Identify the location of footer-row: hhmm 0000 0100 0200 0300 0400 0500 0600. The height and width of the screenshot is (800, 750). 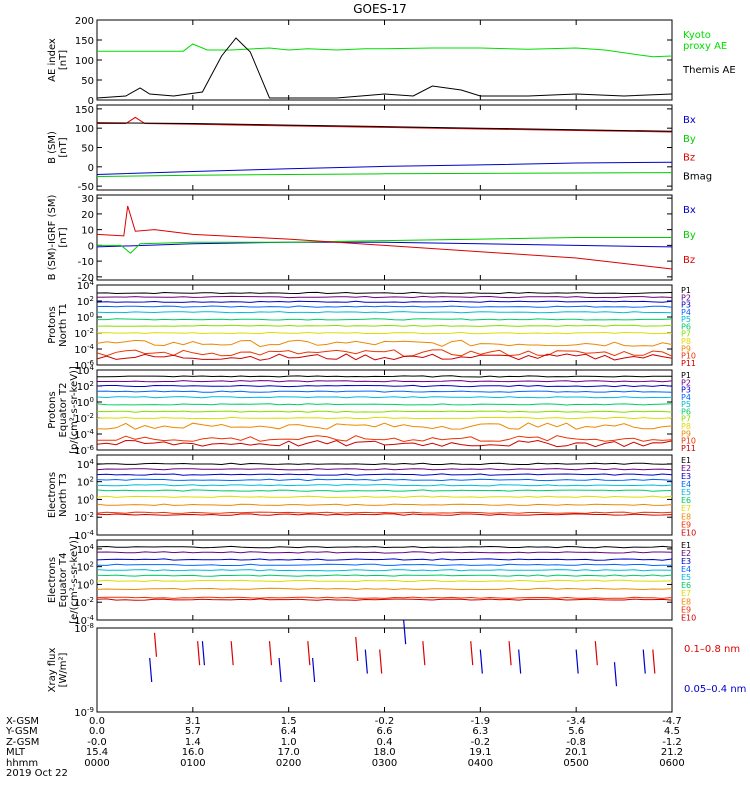
(378, 763).